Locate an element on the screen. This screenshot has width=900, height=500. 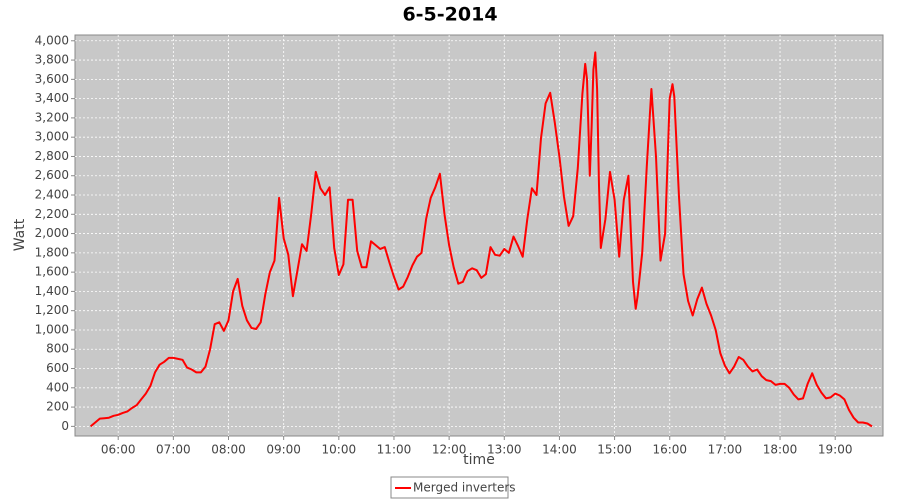
y-tick-label: 3,000 is located at coordinates (52, 137).